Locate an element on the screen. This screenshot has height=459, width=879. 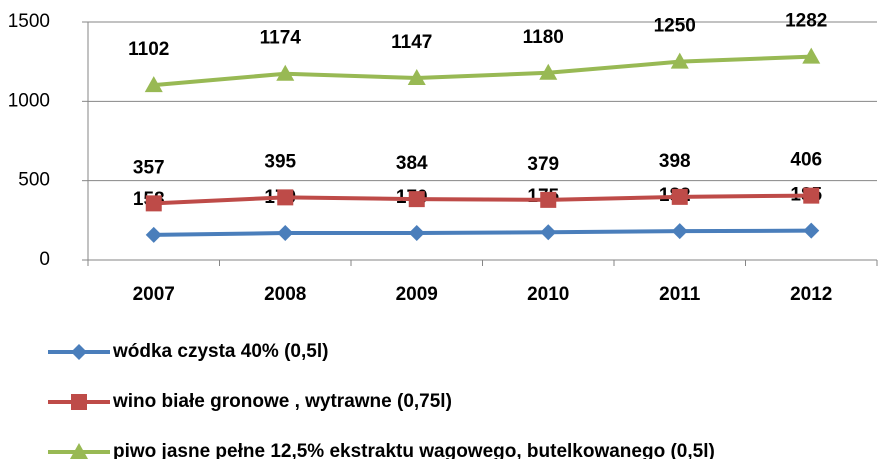
data-label: 379 is located at coordinates (543, 164).